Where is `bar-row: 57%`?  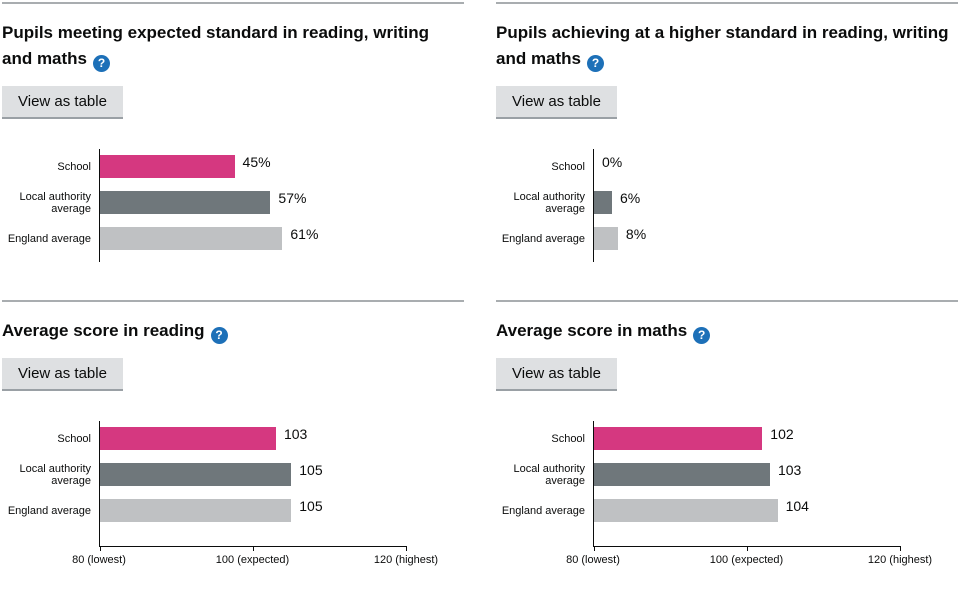
bar-row: 57% is located at coordinates (249, 202).